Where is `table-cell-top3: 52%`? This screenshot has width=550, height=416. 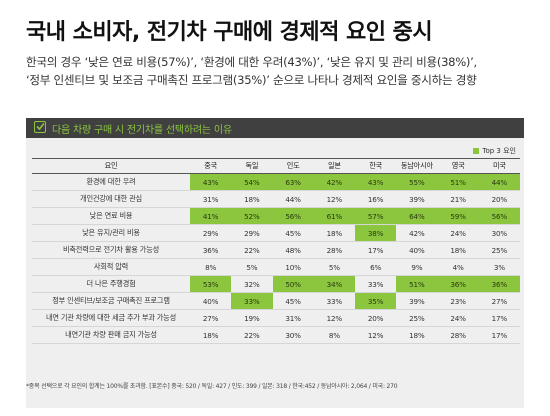 table-cell-top3: 52% is located at coordinates (252, 216).